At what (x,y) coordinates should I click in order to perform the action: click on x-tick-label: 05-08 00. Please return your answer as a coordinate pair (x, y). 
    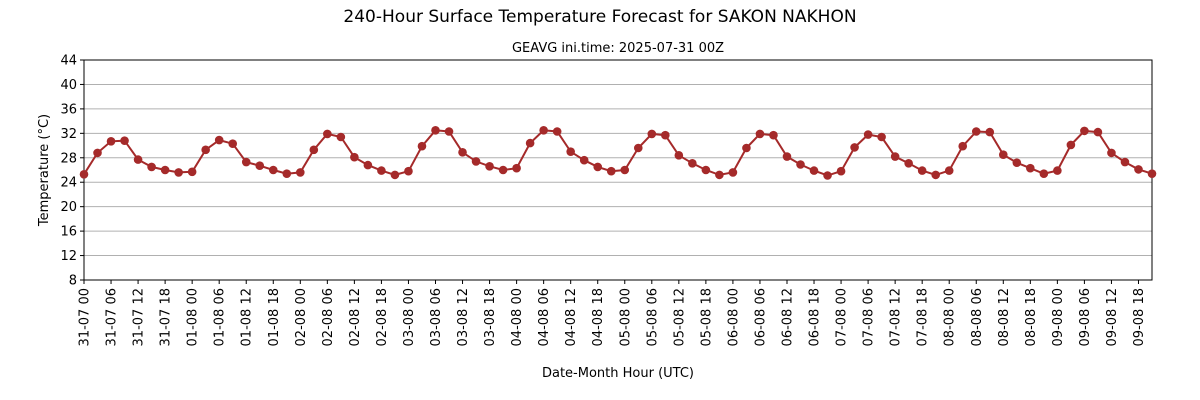
    Looking at the image, I should click on (625, 317).